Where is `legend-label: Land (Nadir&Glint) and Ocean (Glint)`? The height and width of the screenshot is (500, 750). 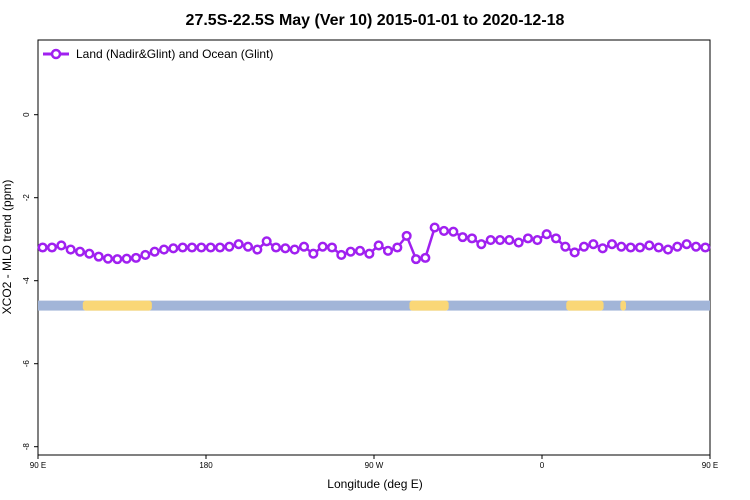 legend-label: Land (Nadir&Glint) and Ocean (Glint) is located at coordinates (174, 54).